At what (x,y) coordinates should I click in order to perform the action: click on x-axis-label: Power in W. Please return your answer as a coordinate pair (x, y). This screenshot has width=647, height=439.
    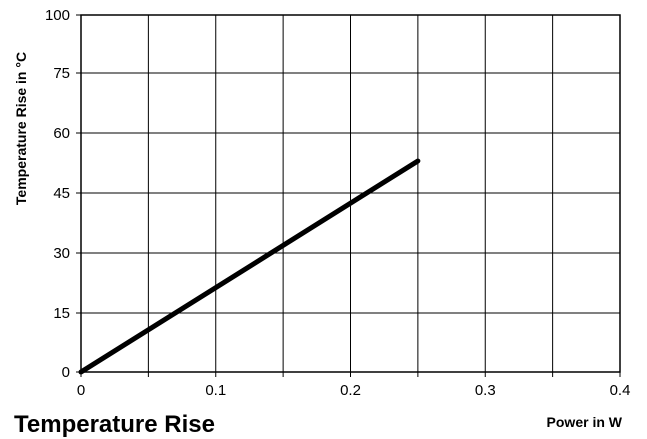
    Looking at the image, I should click on (585, 422).